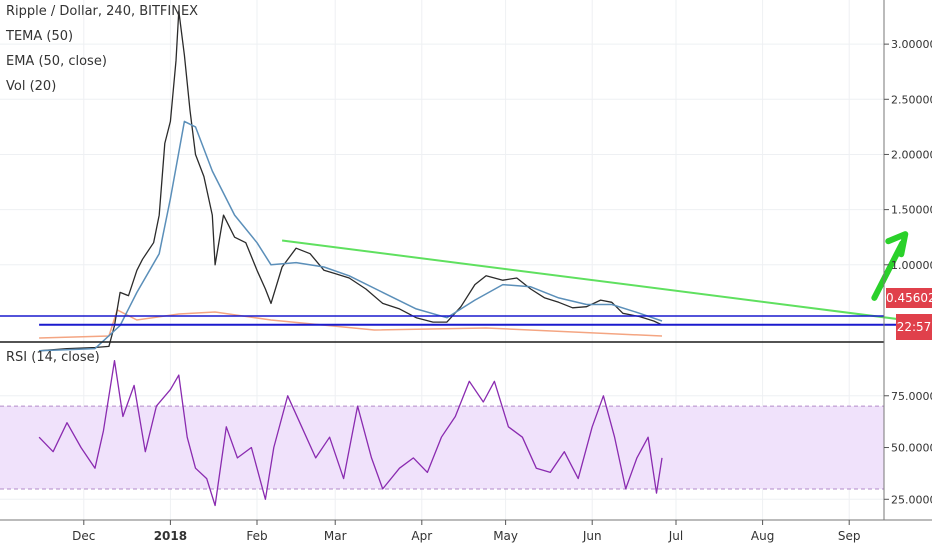 The height and width of the screenshot is (550, 932). Describe the element at coordinates (762, 536) in the screenshot. I see `time-axis-label: Aug` at that location.